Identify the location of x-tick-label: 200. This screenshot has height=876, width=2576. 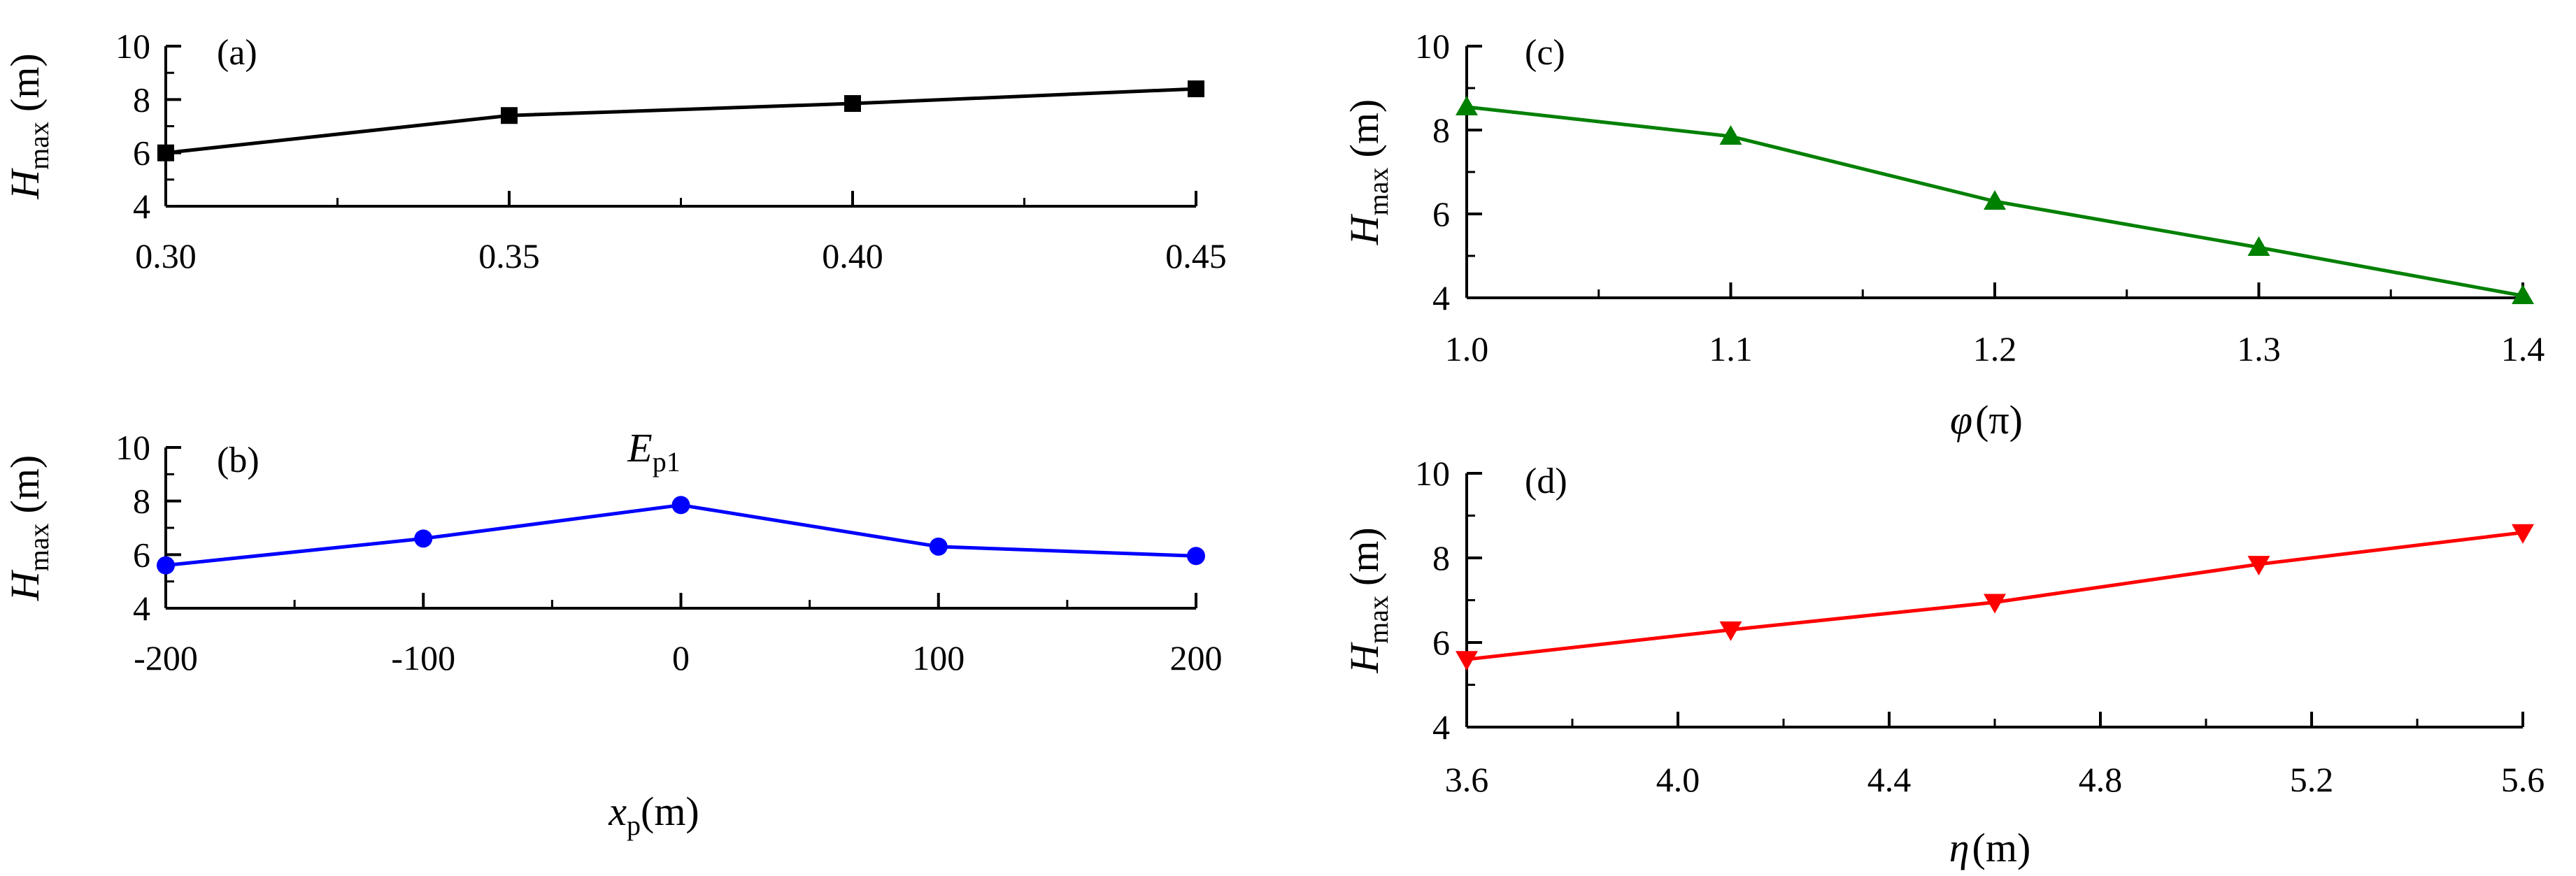
(1196, 657).